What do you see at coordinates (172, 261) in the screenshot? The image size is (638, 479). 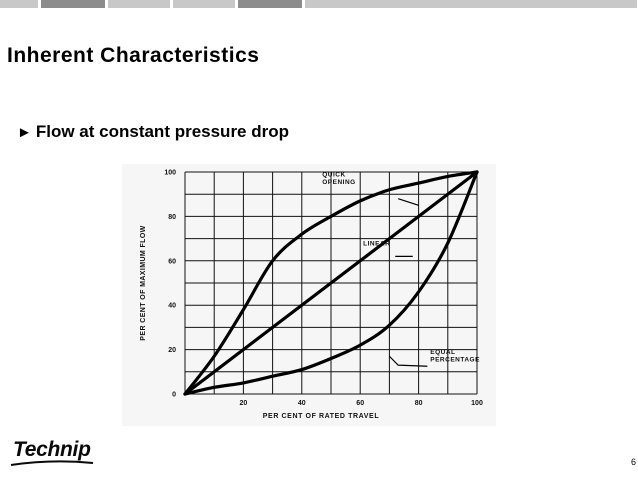 I see `y-tick-label: 60` at bounding box center [172, 261].